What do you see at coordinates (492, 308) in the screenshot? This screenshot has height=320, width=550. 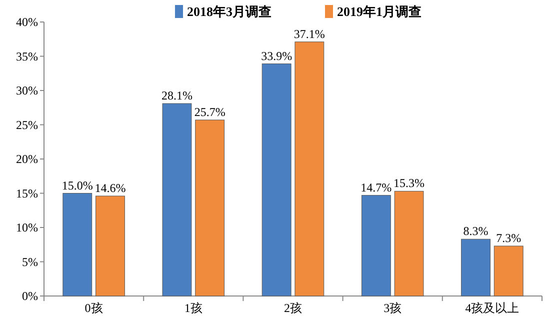 I see `x-tick-label: 4孩及以上` at bounding box center [492, 308].